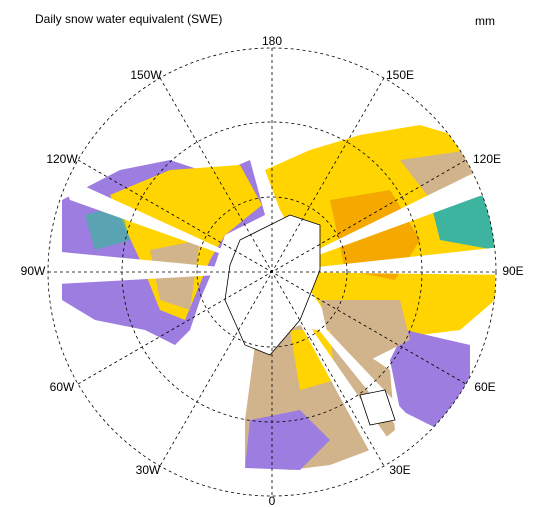 The image size is (552, 507). What do you see at coordinates (272, 41) in the screenshot?
I see `longitude-label: 180` at bounding box center [272, 41].